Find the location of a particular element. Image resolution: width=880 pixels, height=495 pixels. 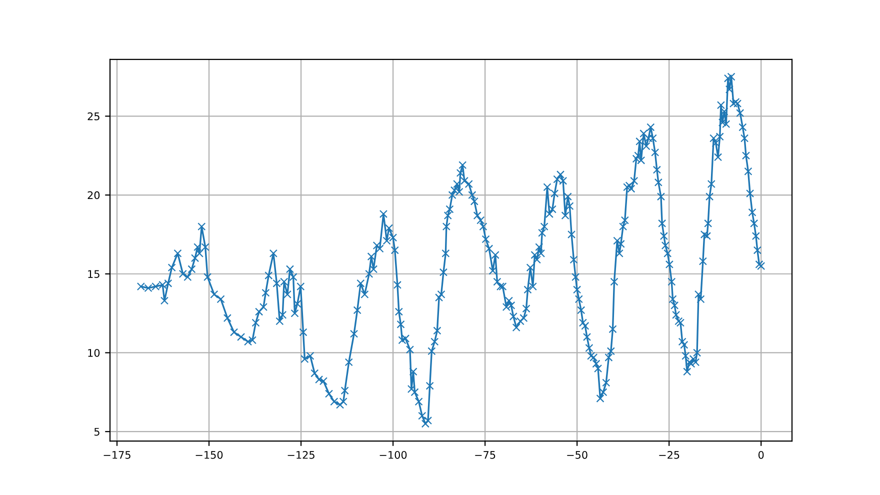

x-tick-label: −150 is located at coordinates (209, 454).